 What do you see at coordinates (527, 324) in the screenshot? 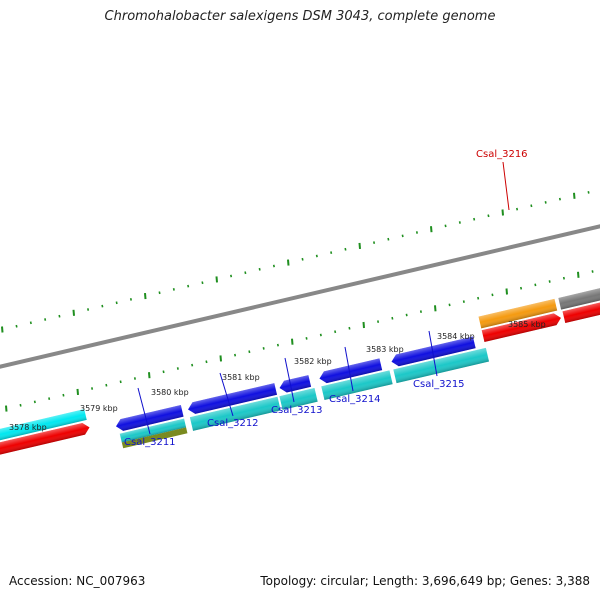
I see `scale-label: 3585 kbp` at bounding box center [527, 324].